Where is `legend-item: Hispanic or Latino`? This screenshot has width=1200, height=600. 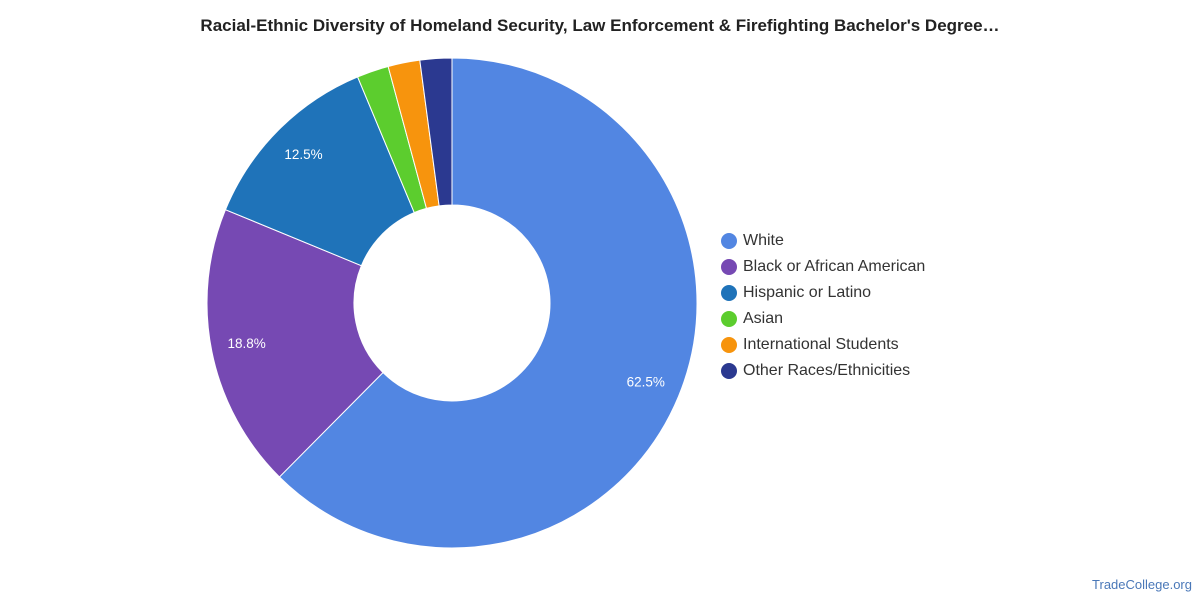
legend-item: Hispanic or Latino is located at coordinates (823, 293).